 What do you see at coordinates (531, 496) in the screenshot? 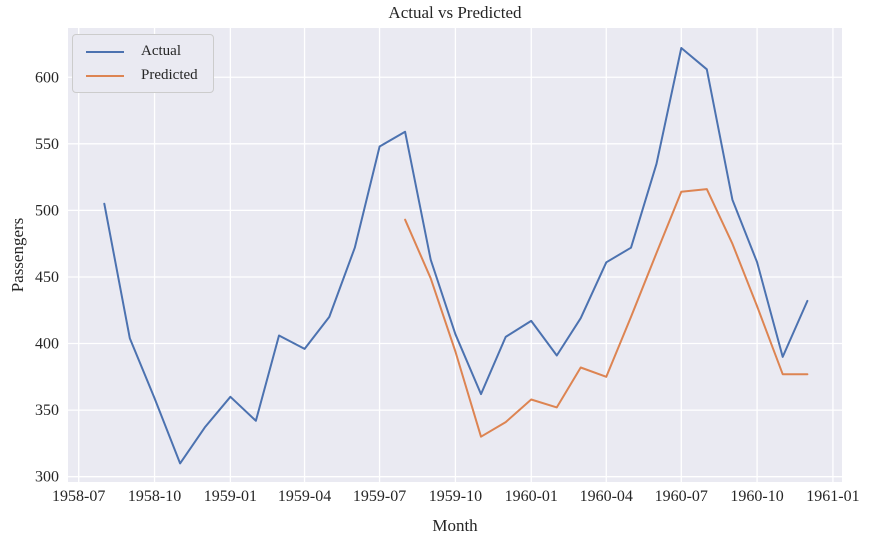
I see `x-tick-label: 1960-01` at bounding box center [531, 496].